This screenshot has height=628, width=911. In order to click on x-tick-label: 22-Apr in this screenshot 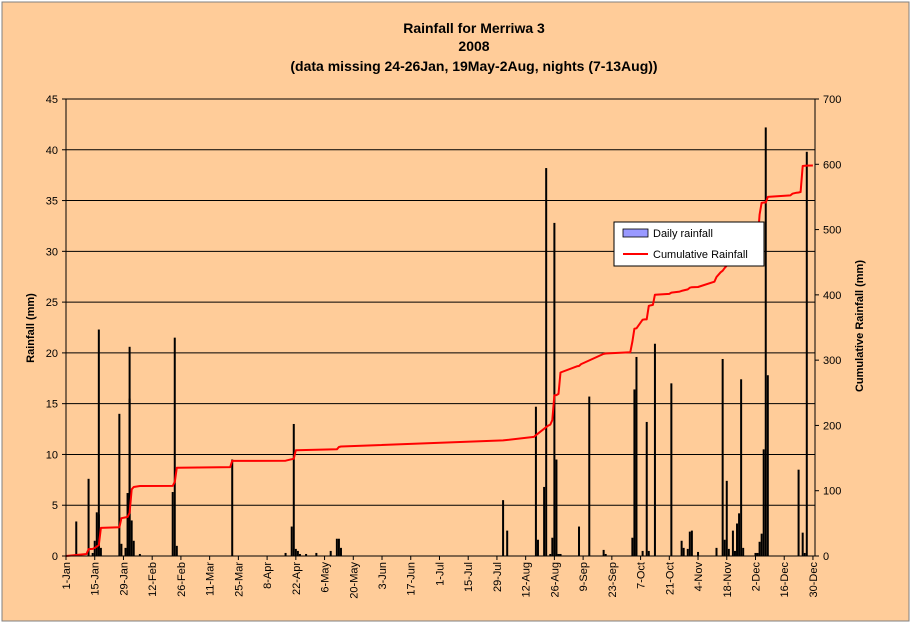, I will do `click(297, 578)`.